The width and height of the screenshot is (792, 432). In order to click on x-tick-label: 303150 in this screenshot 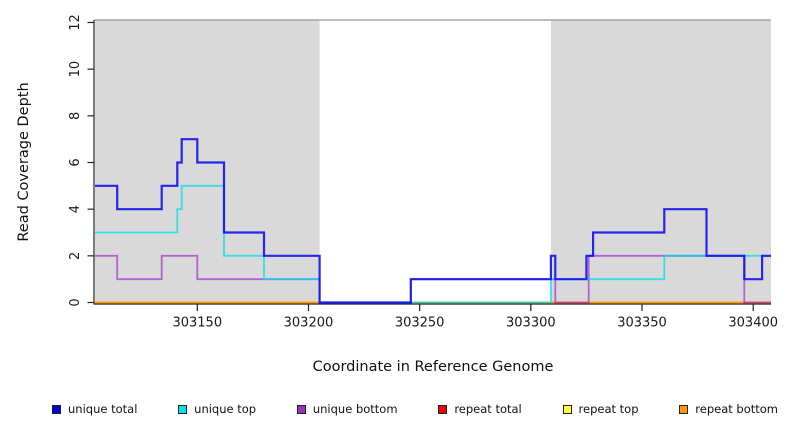, I will do `click(197, 323)`.